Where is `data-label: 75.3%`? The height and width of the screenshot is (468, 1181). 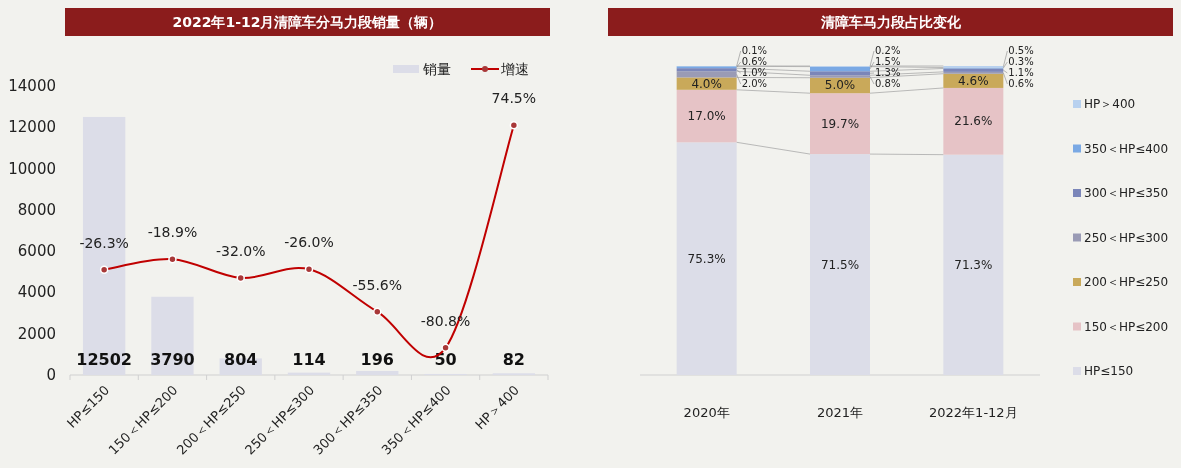 data-label: 75.3% is located at coordinates (706, 258).